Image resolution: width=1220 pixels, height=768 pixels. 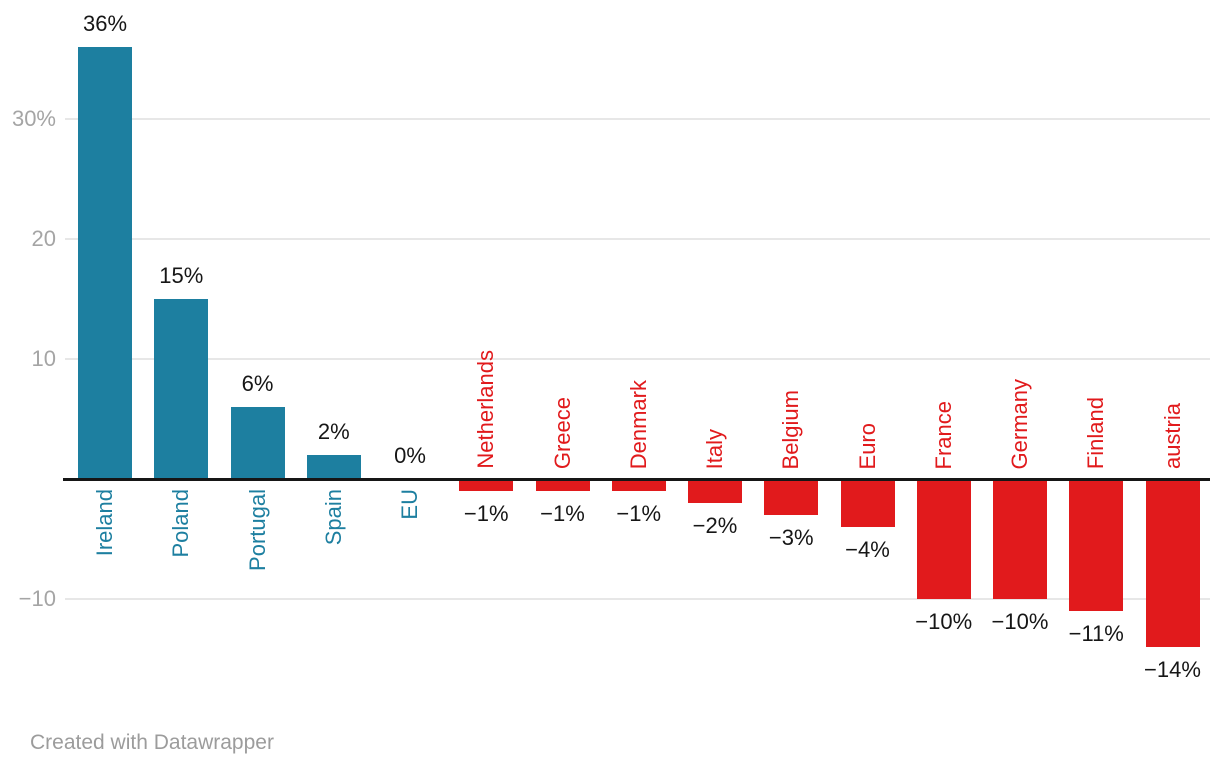 I want to click on category-label: Italy, so click(x=714, y=448).